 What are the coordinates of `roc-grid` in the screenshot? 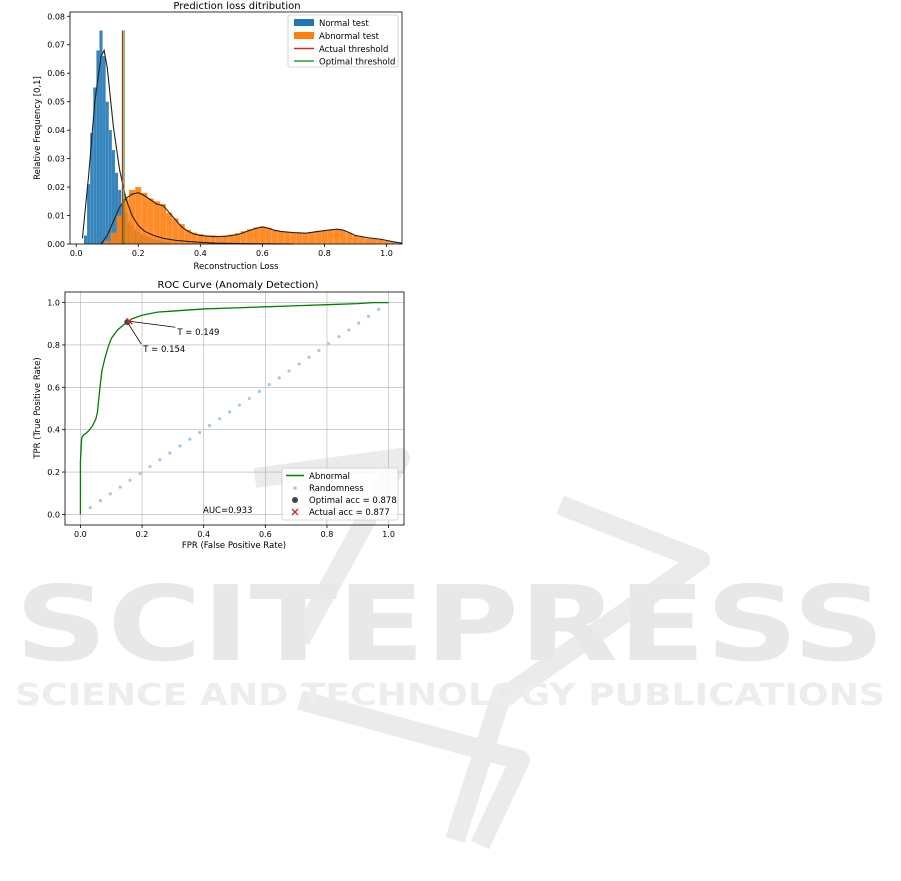 It's located at (234, 408).